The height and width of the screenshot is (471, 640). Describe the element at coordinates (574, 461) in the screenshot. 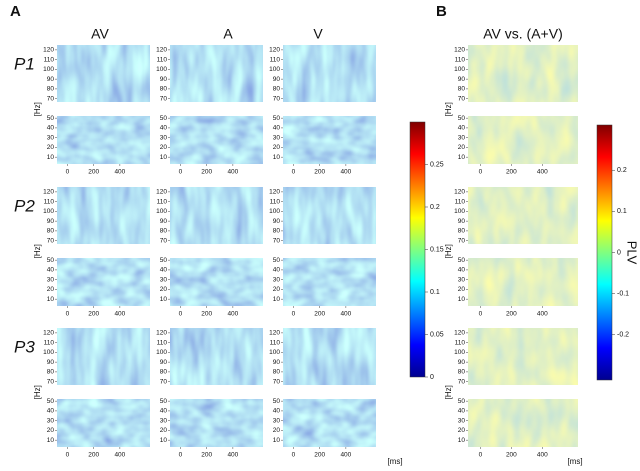

I see `x-axis-label: [ms]` at that location.